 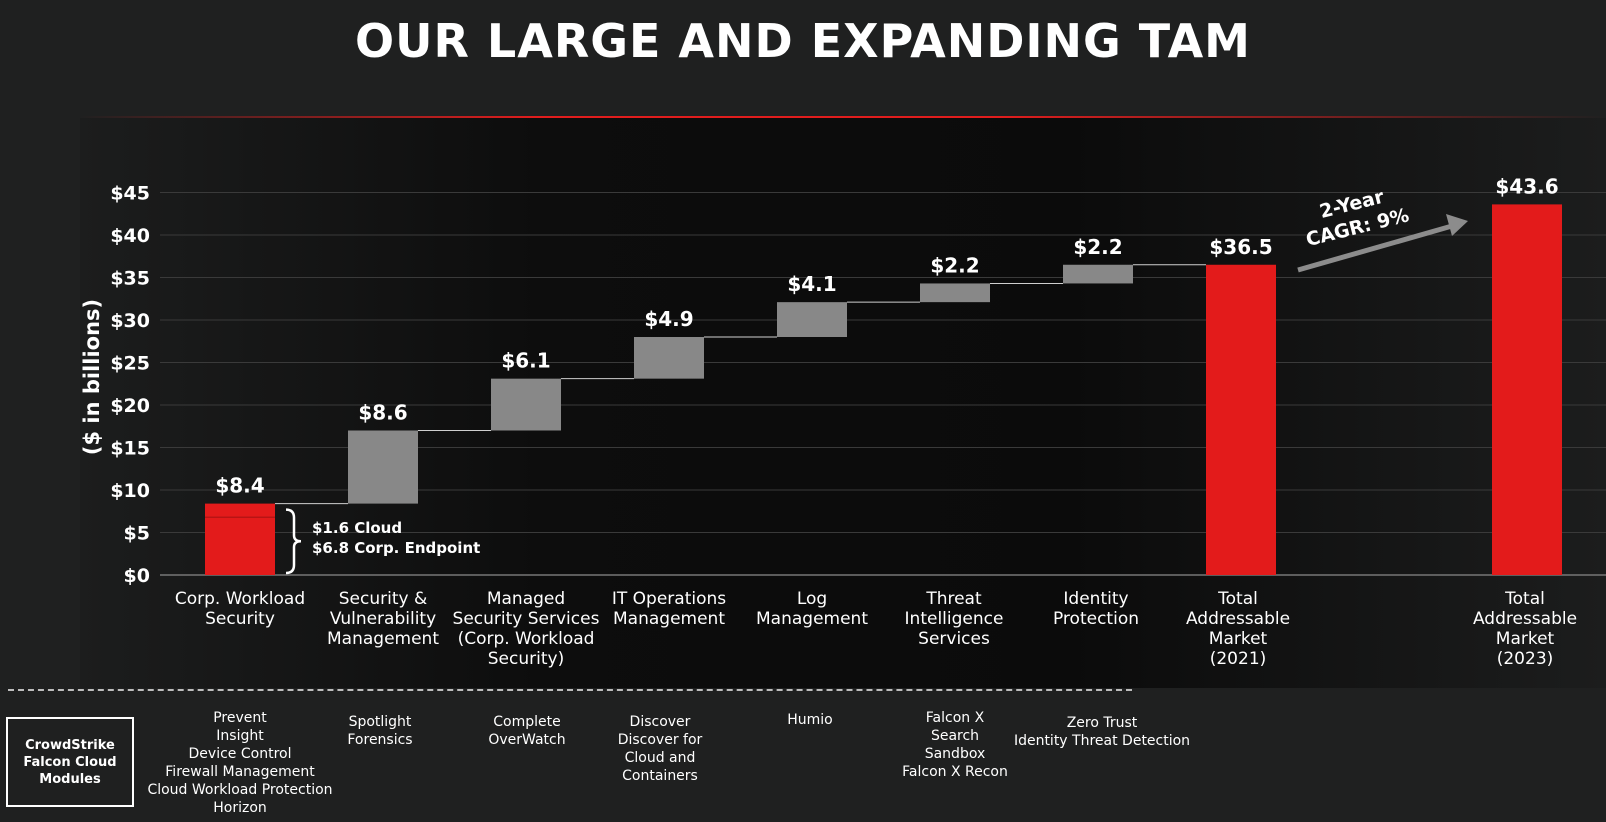 What do you see at coordinates (130, 279) in the screenshot?
I see `y-tick-label: $35` at bounding box center [130, 279].